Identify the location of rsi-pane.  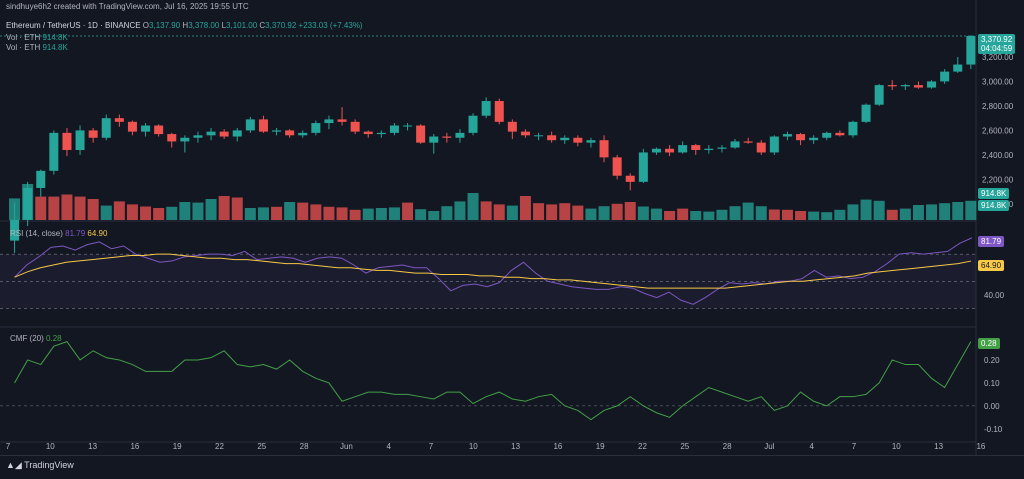
(488, 273).